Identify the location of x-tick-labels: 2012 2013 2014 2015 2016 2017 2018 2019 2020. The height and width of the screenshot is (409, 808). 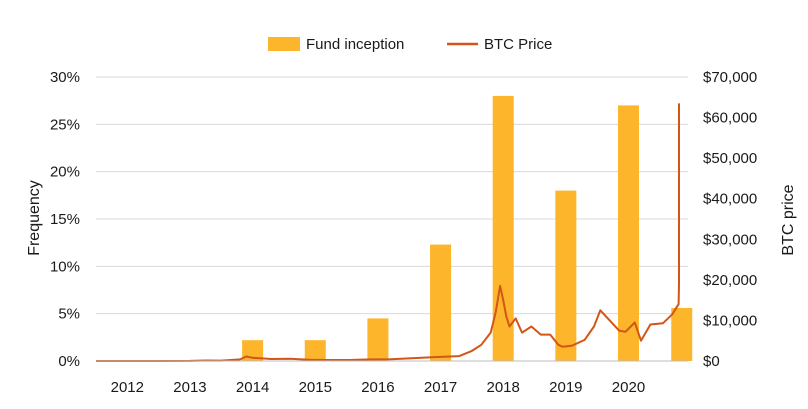
(378, 387).